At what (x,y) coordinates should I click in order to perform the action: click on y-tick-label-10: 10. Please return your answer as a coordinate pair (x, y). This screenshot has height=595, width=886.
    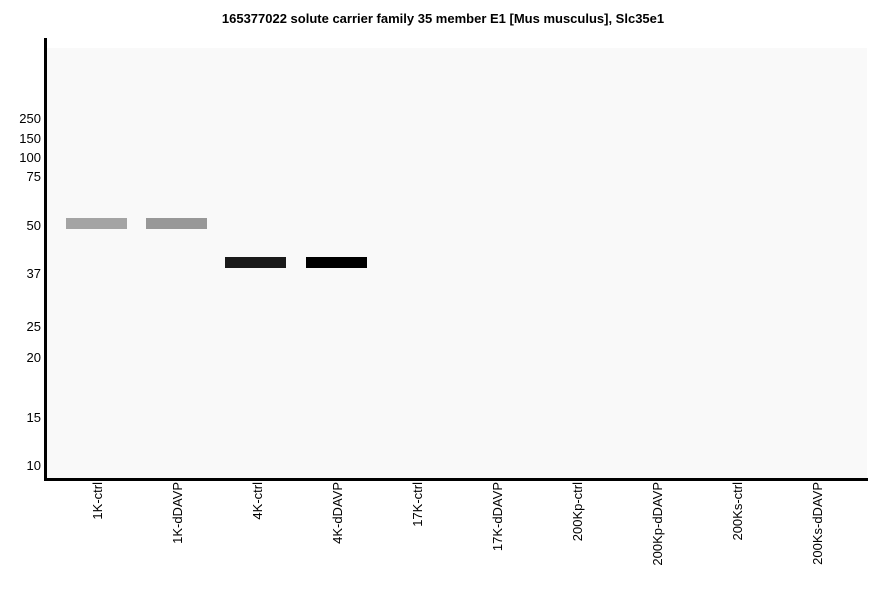
    Looking at the image, I should click on (33, 465).